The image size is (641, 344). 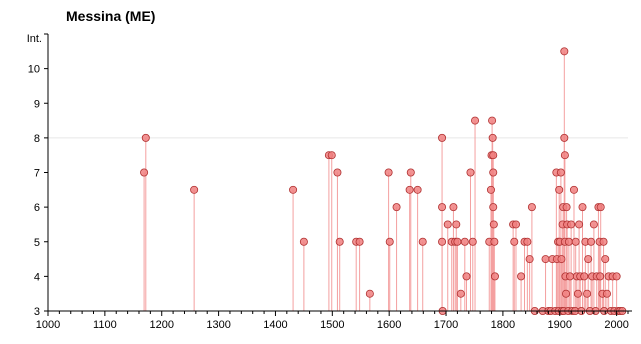 I want to click on x-tick-label: 1300, so click(x=218, y=325).